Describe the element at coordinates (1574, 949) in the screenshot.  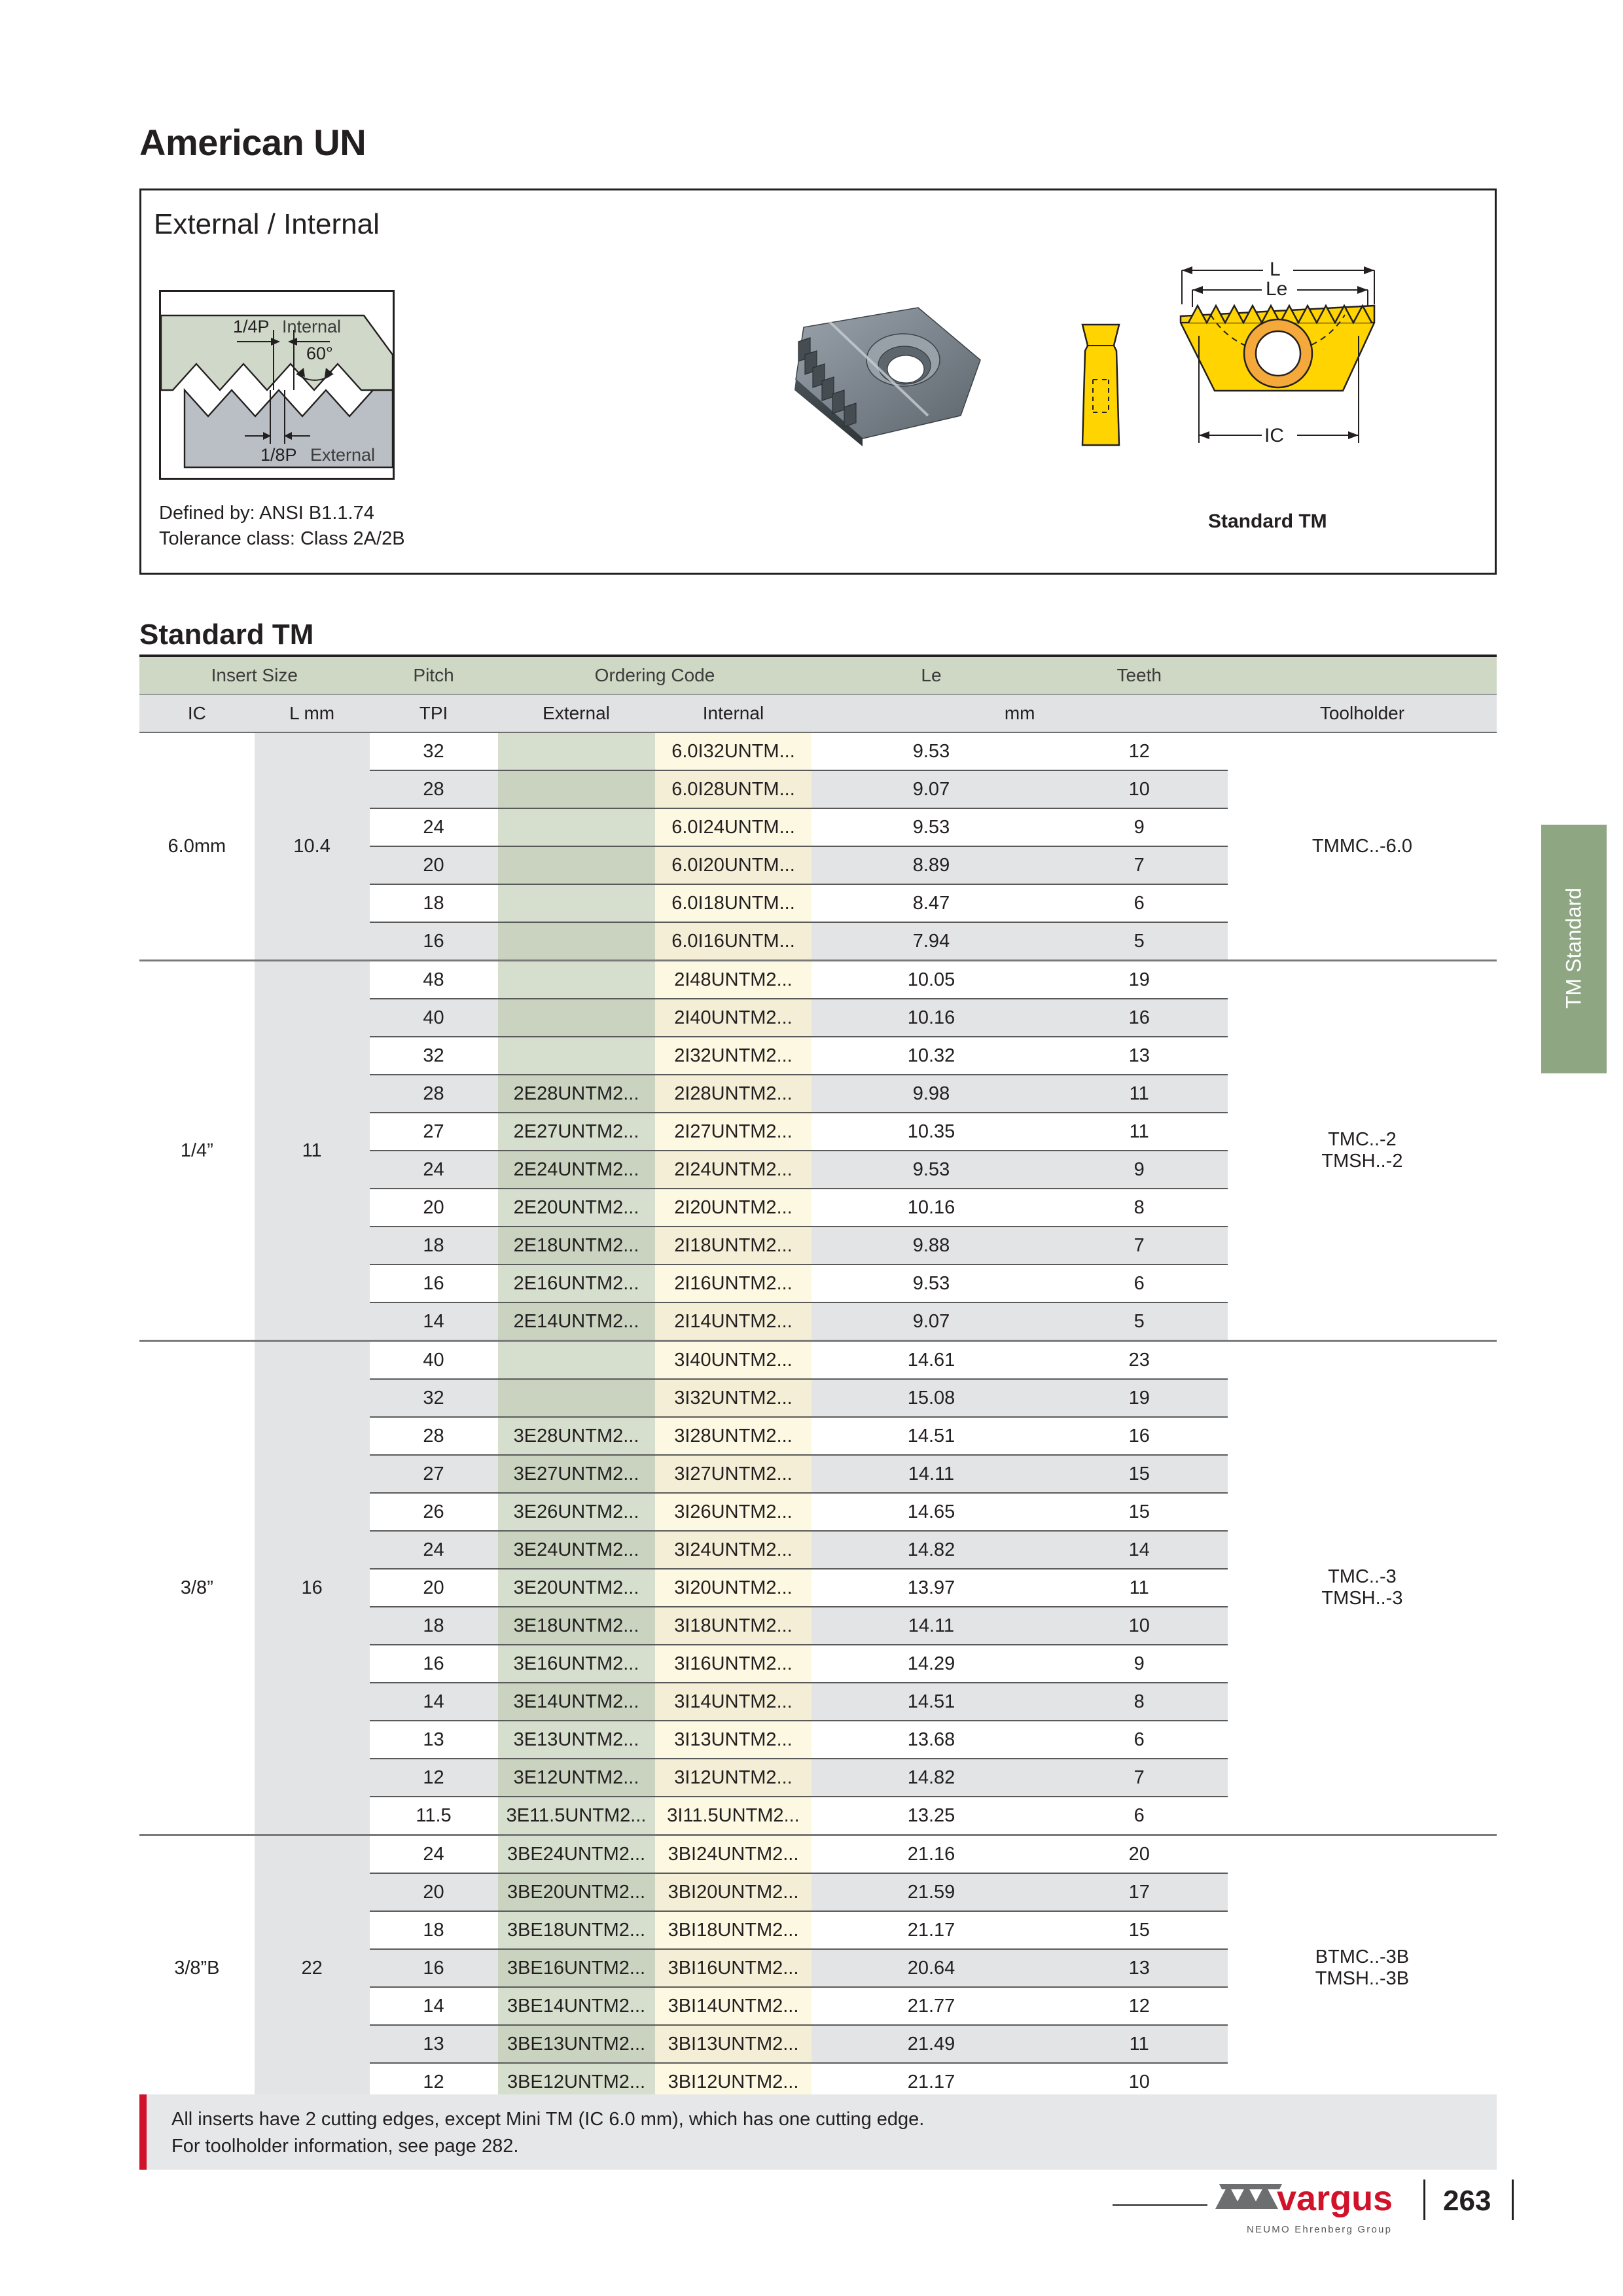
I see `side-tab-tm-standard: TM Standard` at that location.